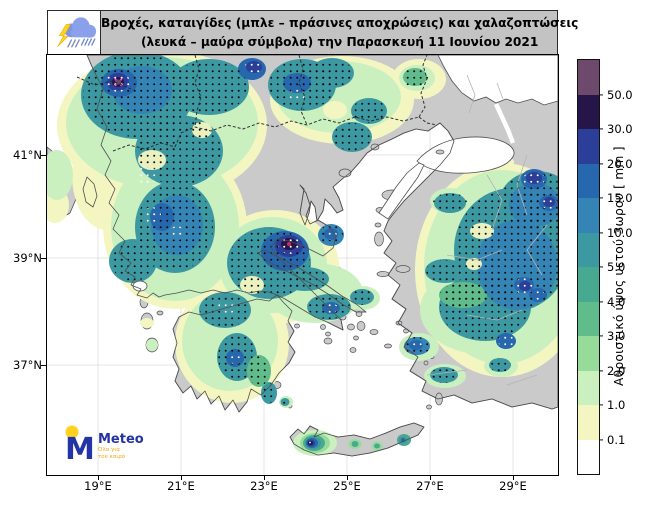 The height and width of the screenshot is (508, 650). I want to click on country-borders, so click(257, 103).